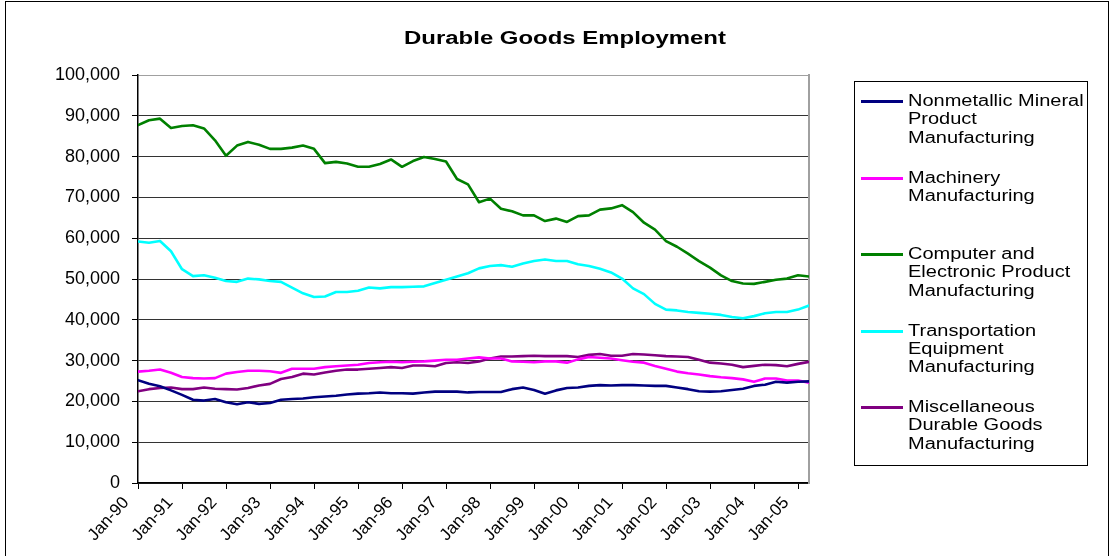 This screenshot has height=556, width=1112. Describe the element at coordinates (973, 349) in the screenshot. I see `legend-label: Transportation Equipment Manufacturing` at that location.